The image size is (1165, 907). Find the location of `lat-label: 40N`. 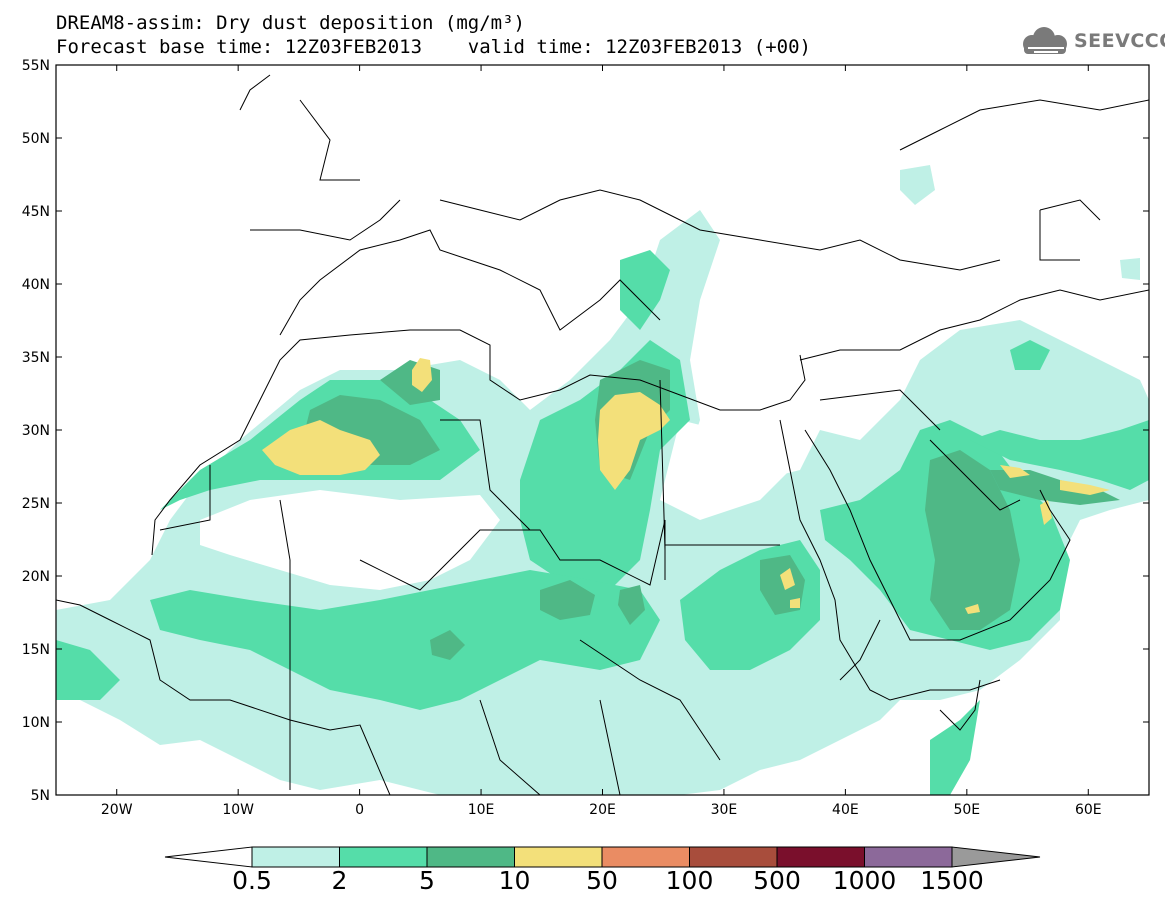

lat-label: 40N is located at coordinates (36, 285).